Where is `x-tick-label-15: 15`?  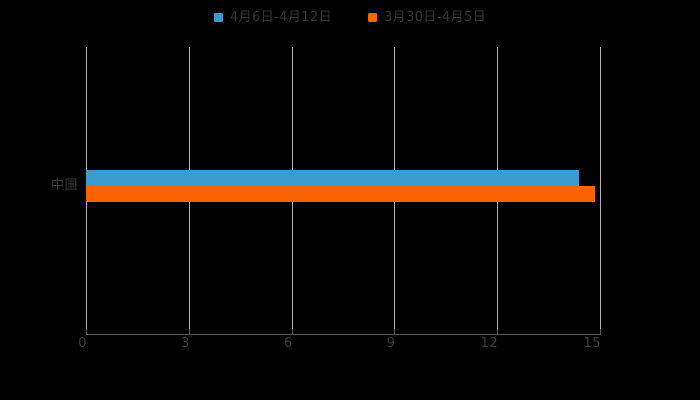
x-tick-label-15: 15 is located at coordinates (592, 343).